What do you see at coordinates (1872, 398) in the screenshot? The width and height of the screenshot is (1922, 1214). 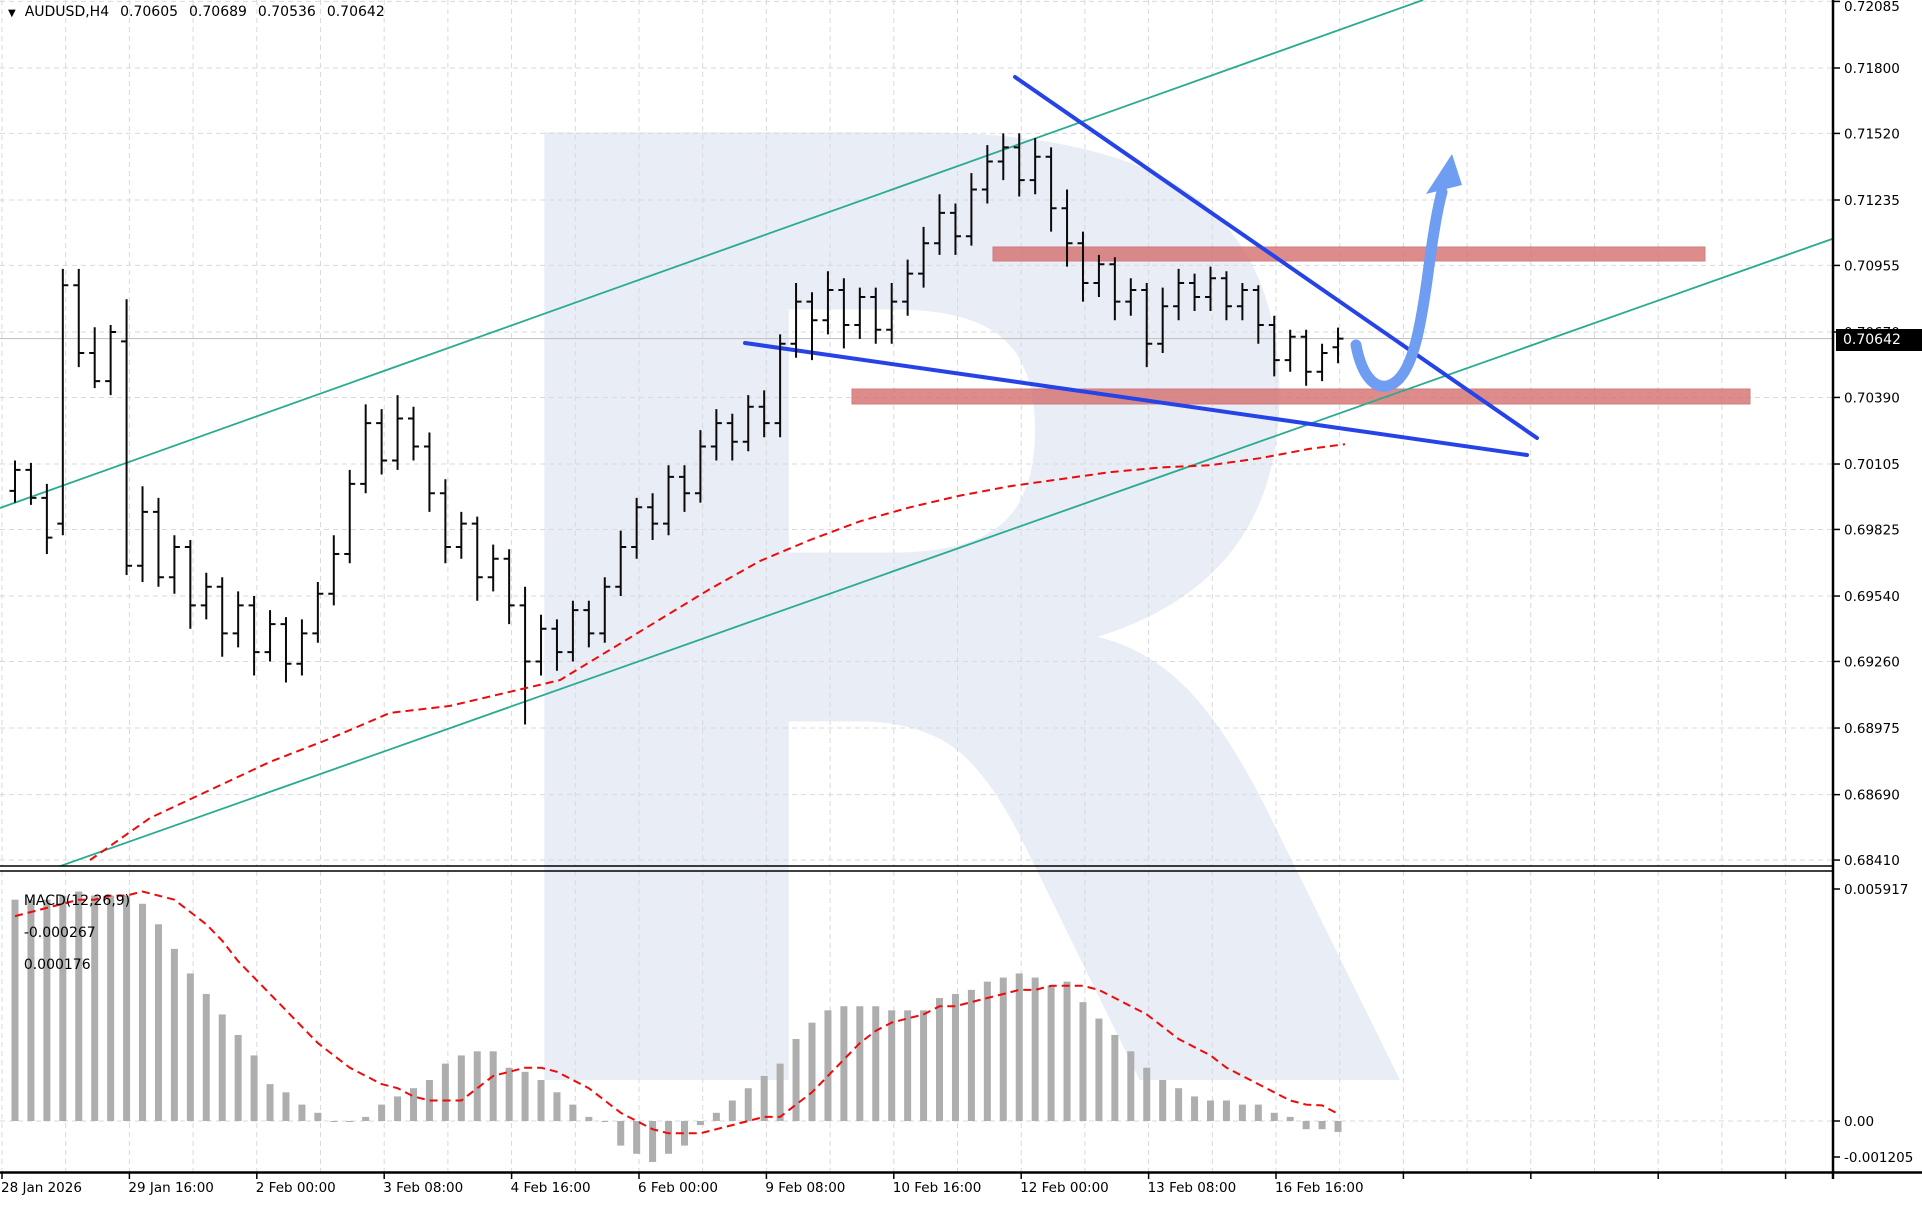 I see `price-axis-label: 0.70390` at bounding box center [1872, 398].